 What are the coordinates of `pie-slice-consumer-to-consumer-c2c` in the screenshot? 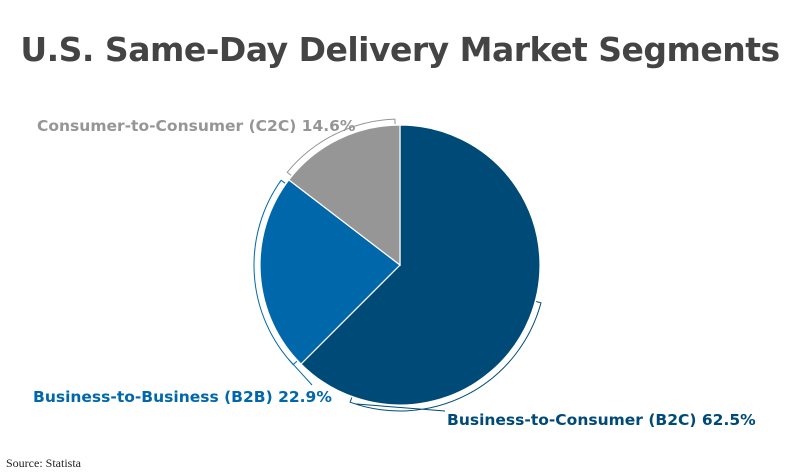 It's located at (344, 195).